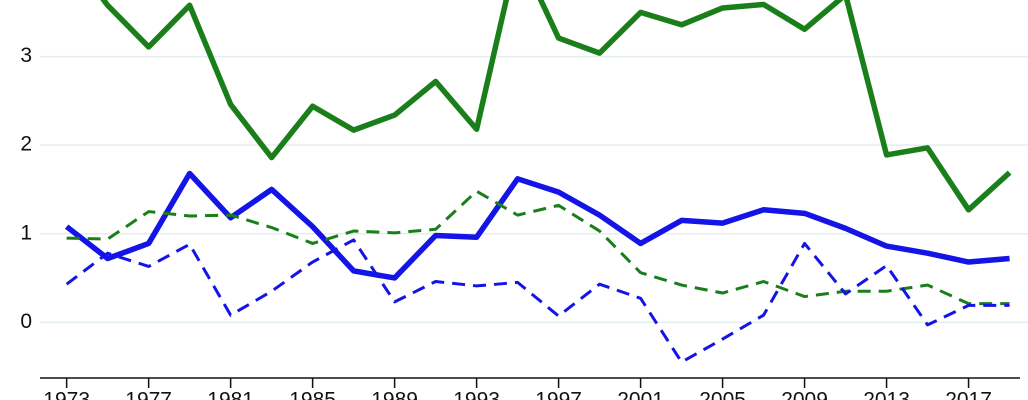  What do you see at coordinates (640, 394) in the screenshot?
I see `x-tick-label: 2001` at bounding box center [640, 394].